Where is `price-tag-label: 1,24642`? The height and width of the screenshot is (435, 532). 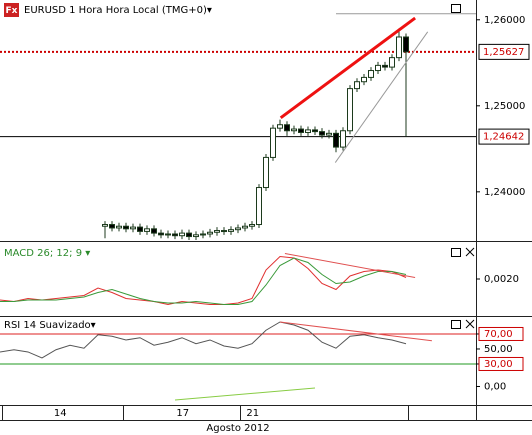
price-tag-label: 1,24642 is located at coordinates (503, 137).